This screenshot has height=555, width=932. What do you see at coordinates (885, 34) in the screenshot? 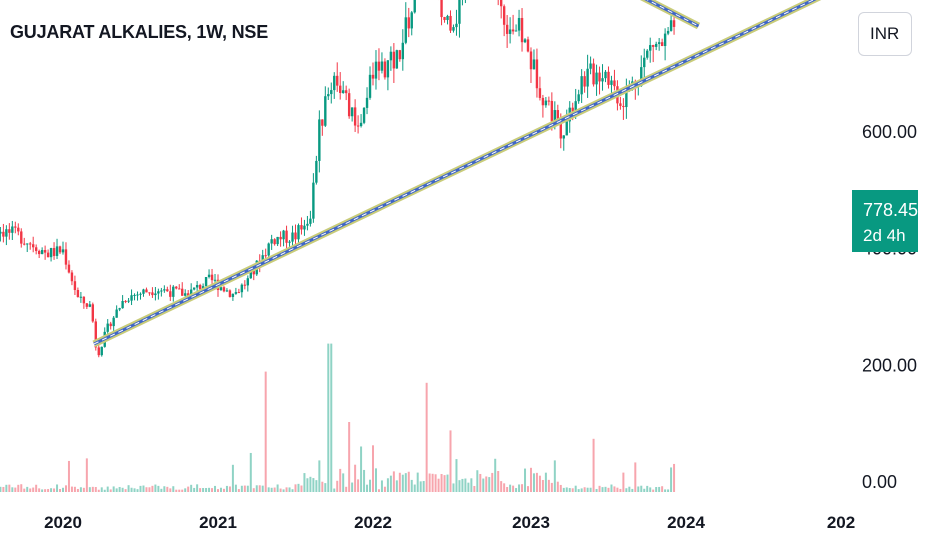
I see `currency-selector: INR` at bounding box center [885, 34].